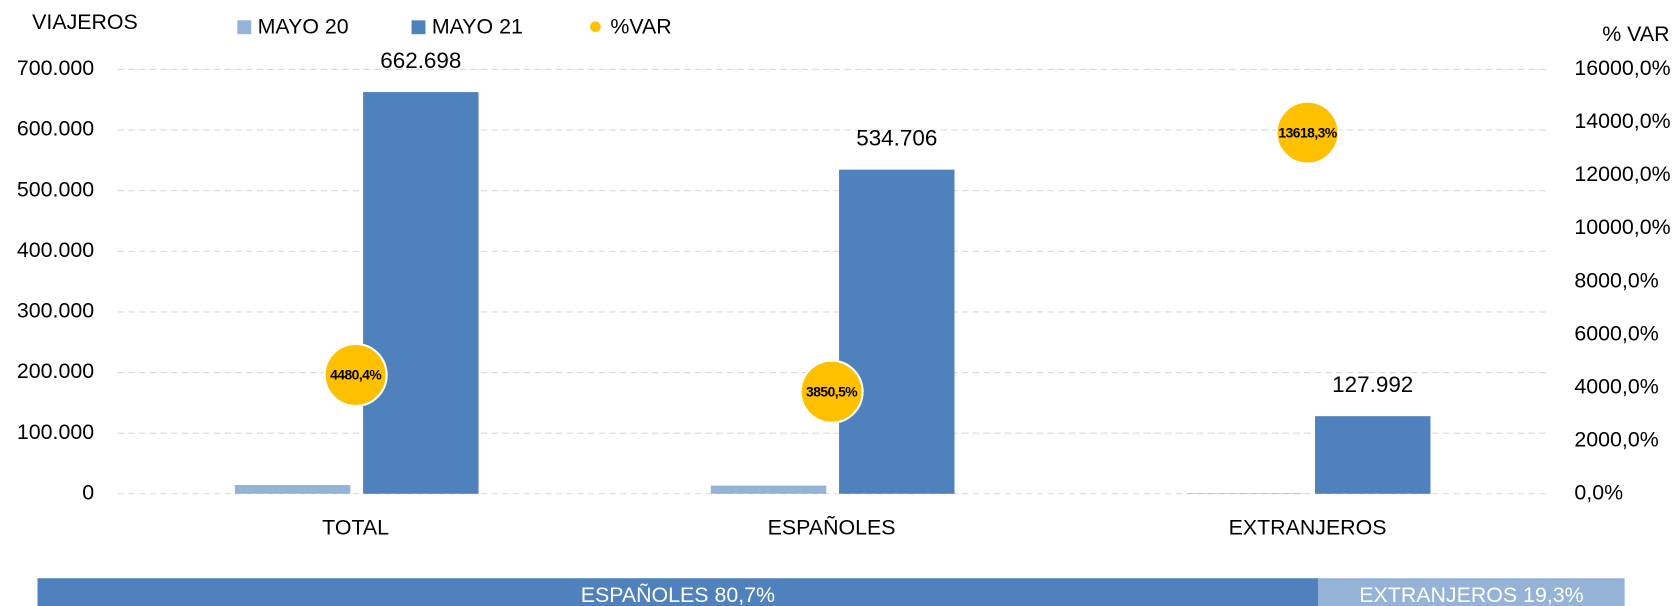 The width and height of the screenshot is (1676, 606). Describe the element at coordinates (55, 189) in the screenshot. I see `y-tick-label: 500.000` at that location.